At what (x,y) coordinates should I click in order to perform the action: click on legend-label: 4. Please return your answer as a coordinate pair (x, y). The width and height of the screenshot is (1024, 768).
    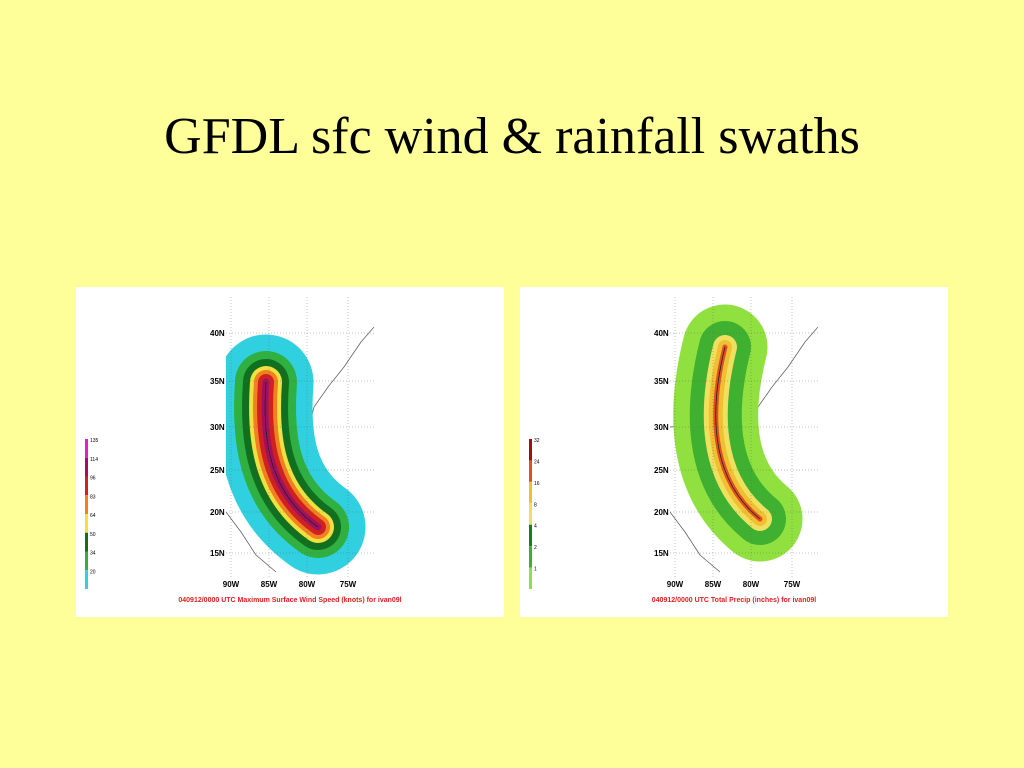
    Looking at the image, I should click on (535, 527).